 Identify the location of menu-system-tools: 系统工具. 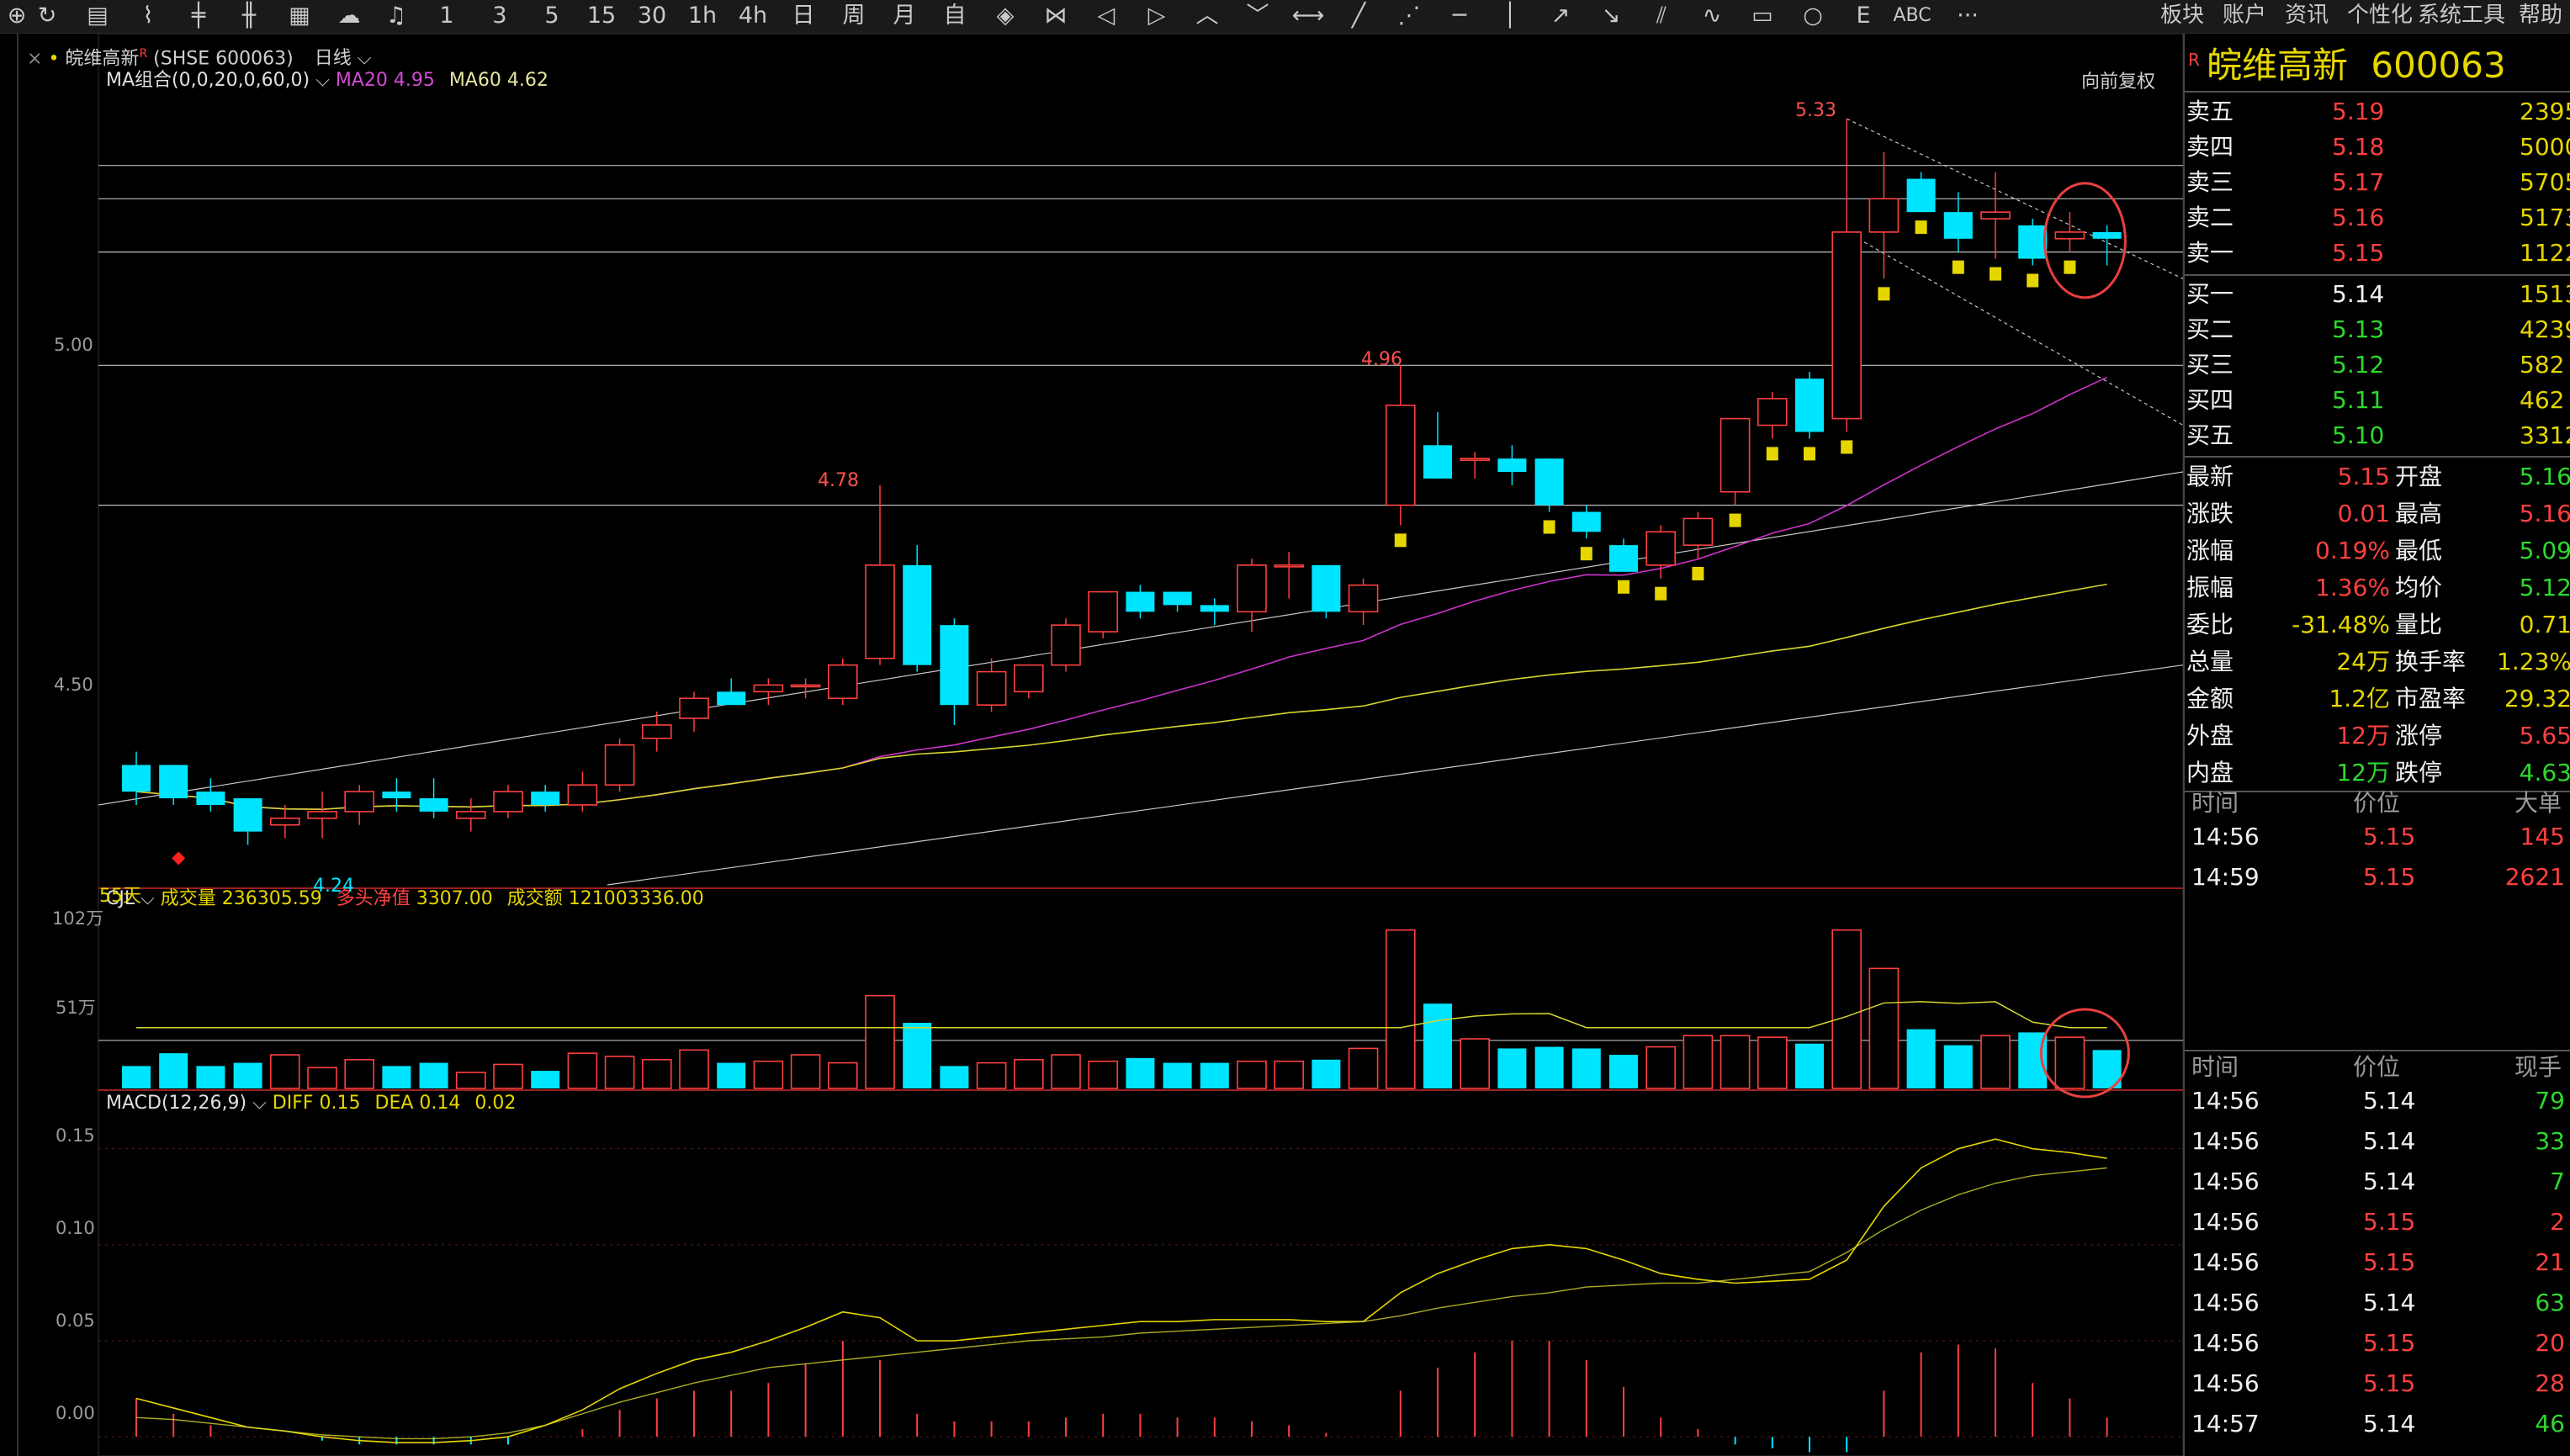
(2462, 15).